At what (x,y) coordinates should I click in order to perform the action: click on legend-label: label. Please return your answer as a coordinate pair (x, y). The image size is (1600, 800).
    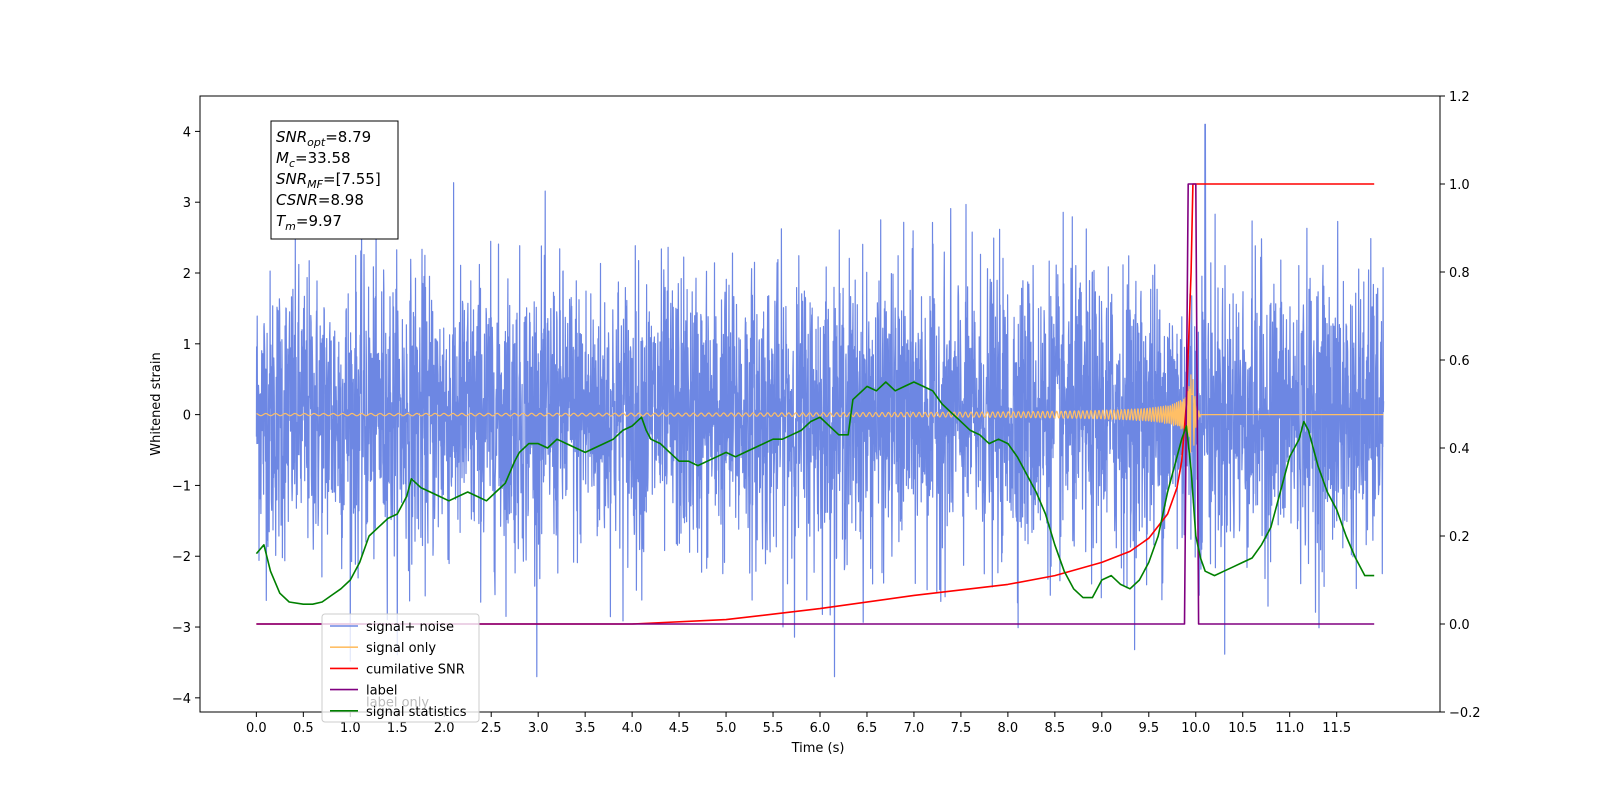
    Looking at the image, I should click on (381, 691).